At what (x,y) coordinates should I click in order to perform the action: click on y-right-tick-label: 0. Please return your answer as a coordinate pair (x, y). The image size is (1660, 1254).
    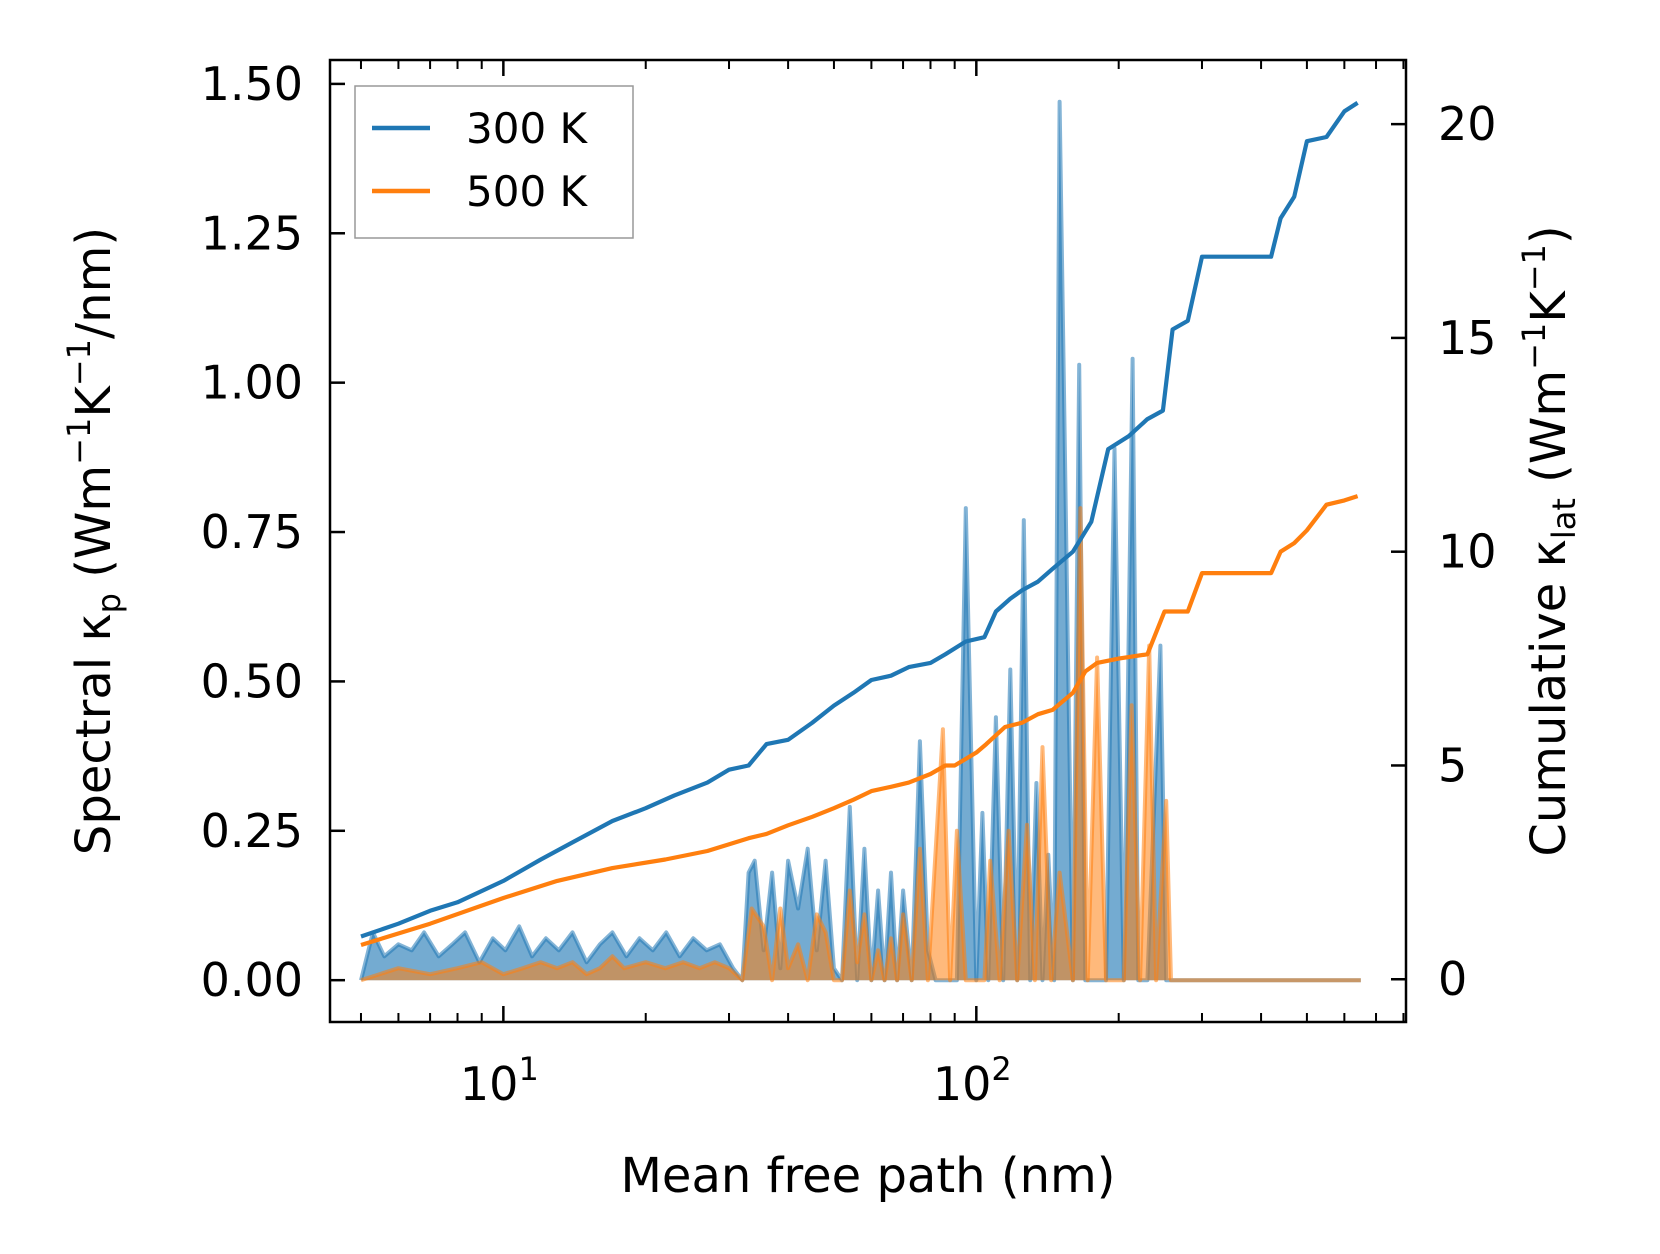
    Looking at the image, I should click on (1452, 979).